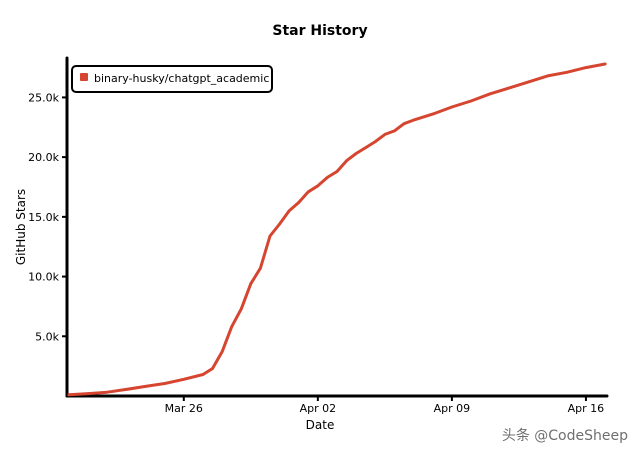  Describe the element at coordinates (43, 217) in the screenshot. I see `y-tick-label: 15.0k` at that location.